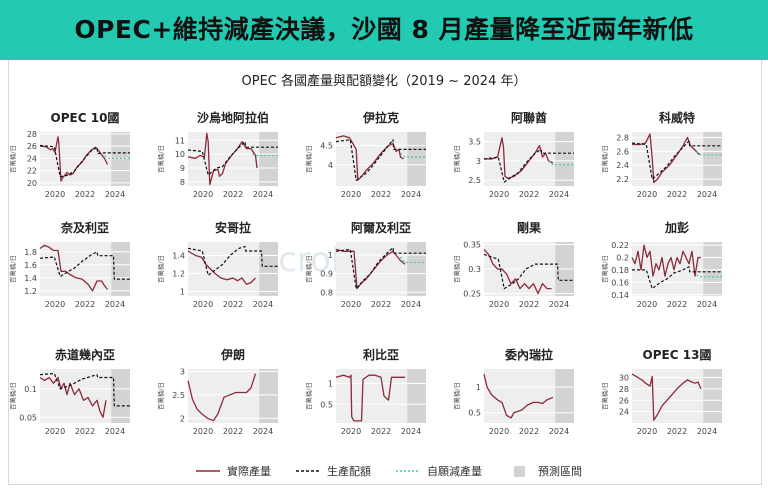 The height and width of the screenshot is (490, 768). What do you see at coordinates (624, 412) in the screenshot?
I see `y-tick-label: 24` at bounding box center [624, 412].